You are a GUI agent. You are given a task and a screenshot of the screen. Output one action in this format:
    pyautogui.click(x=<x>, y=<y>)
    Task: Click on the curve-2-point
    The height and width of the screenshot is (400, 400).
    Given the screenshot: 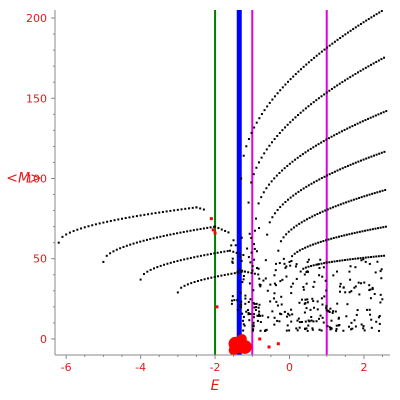 What is the action you would take?
    pyautogui.click(x=177, y=261)
    